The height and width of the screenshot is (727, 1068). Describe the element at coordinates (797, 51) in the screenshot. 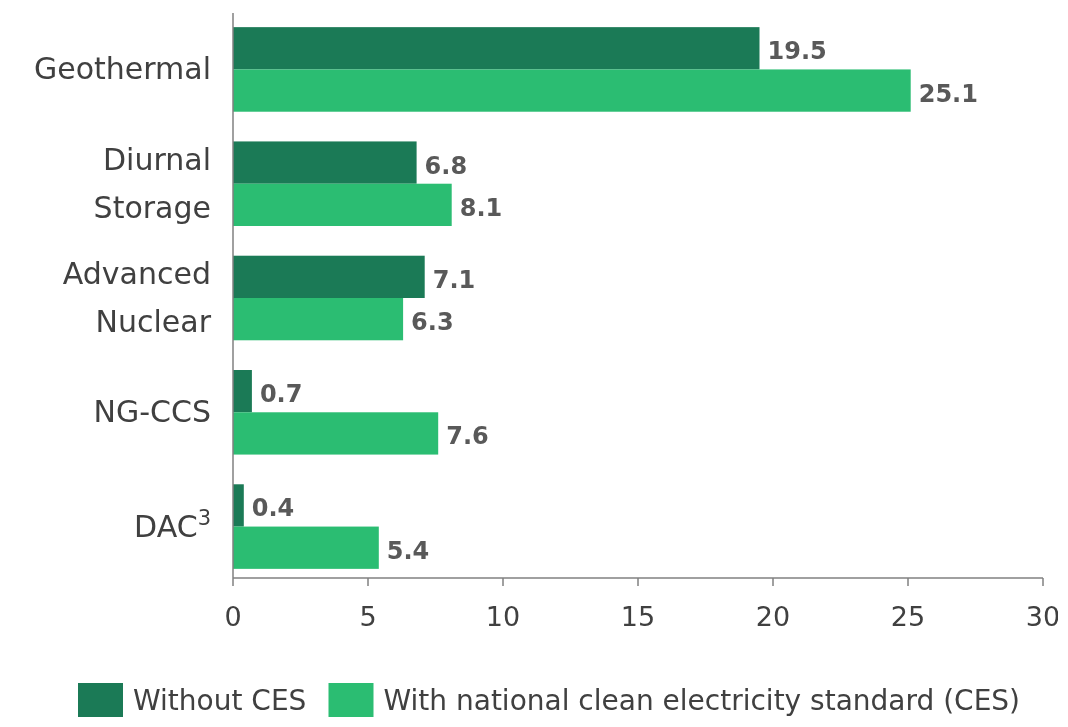

I see `data-label: 19.5` at that location.